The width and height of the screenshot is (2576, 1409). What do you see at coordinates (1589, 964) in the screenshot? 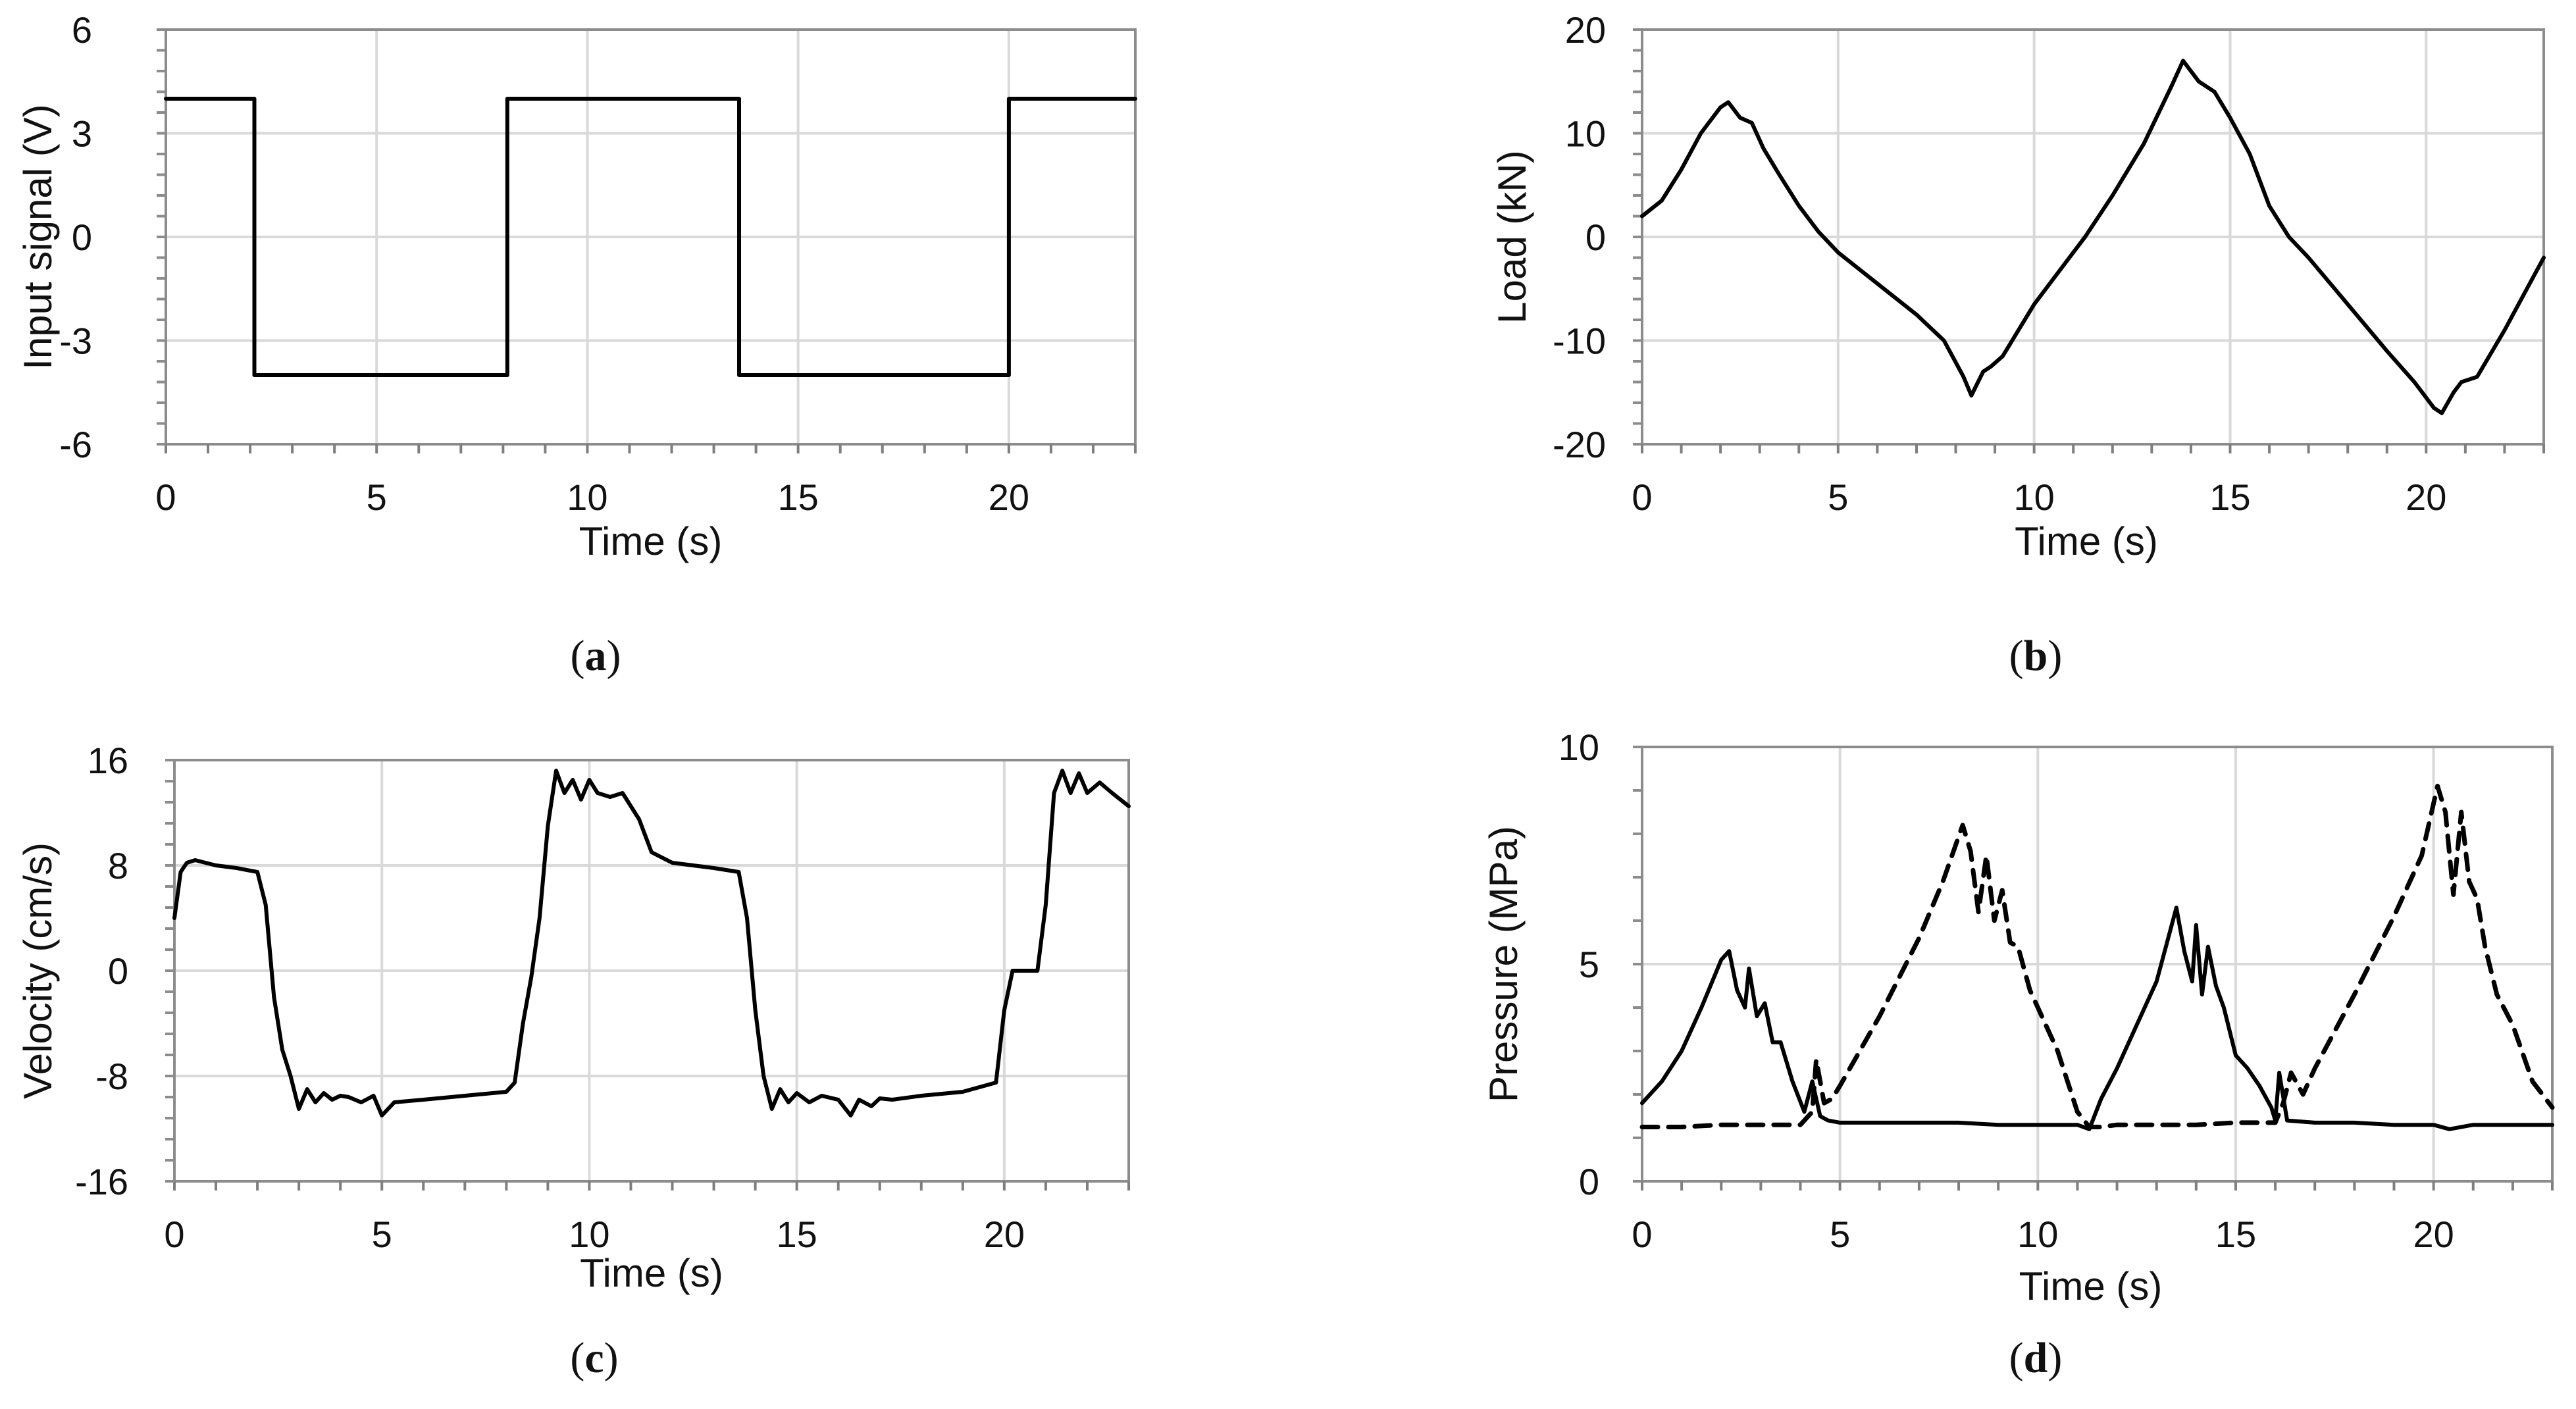
I see `y-tick-label: 5` at bounding box center [1589, 964].